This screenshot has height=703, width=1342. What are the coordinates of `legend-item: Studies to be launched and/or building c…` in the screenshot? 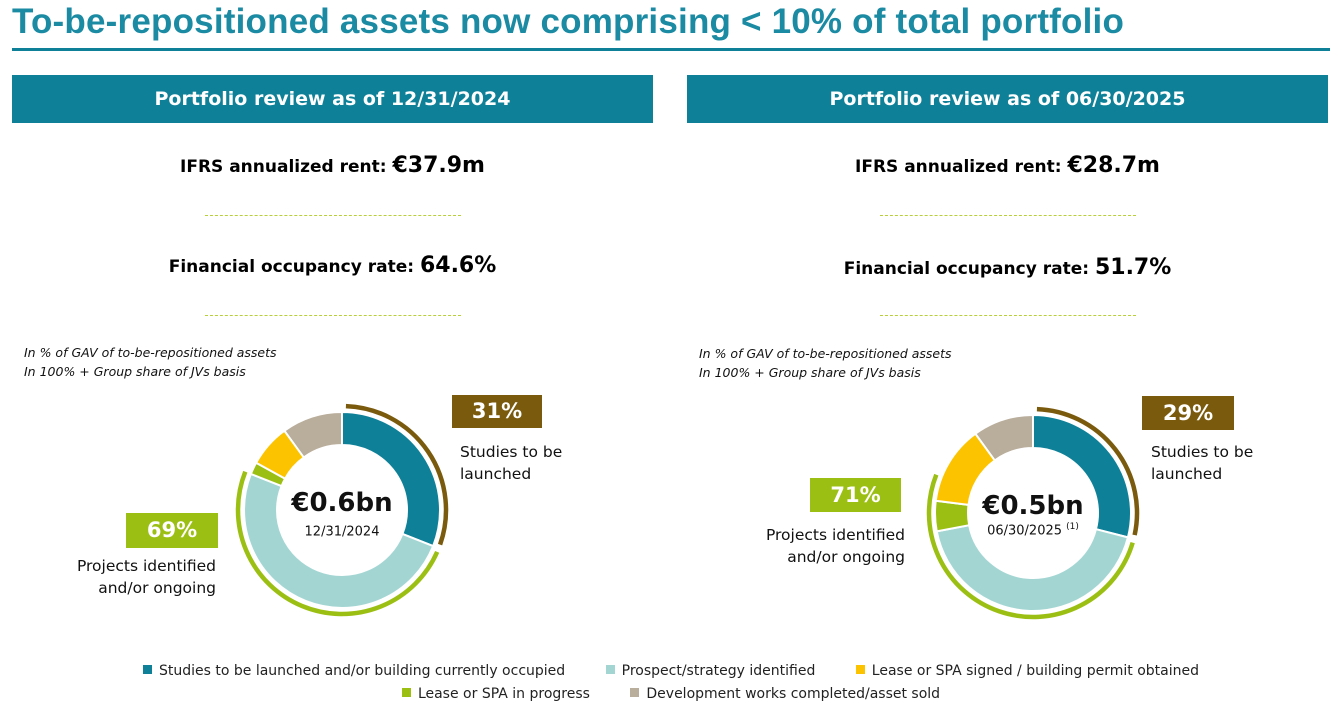 It's located at (354, 671).